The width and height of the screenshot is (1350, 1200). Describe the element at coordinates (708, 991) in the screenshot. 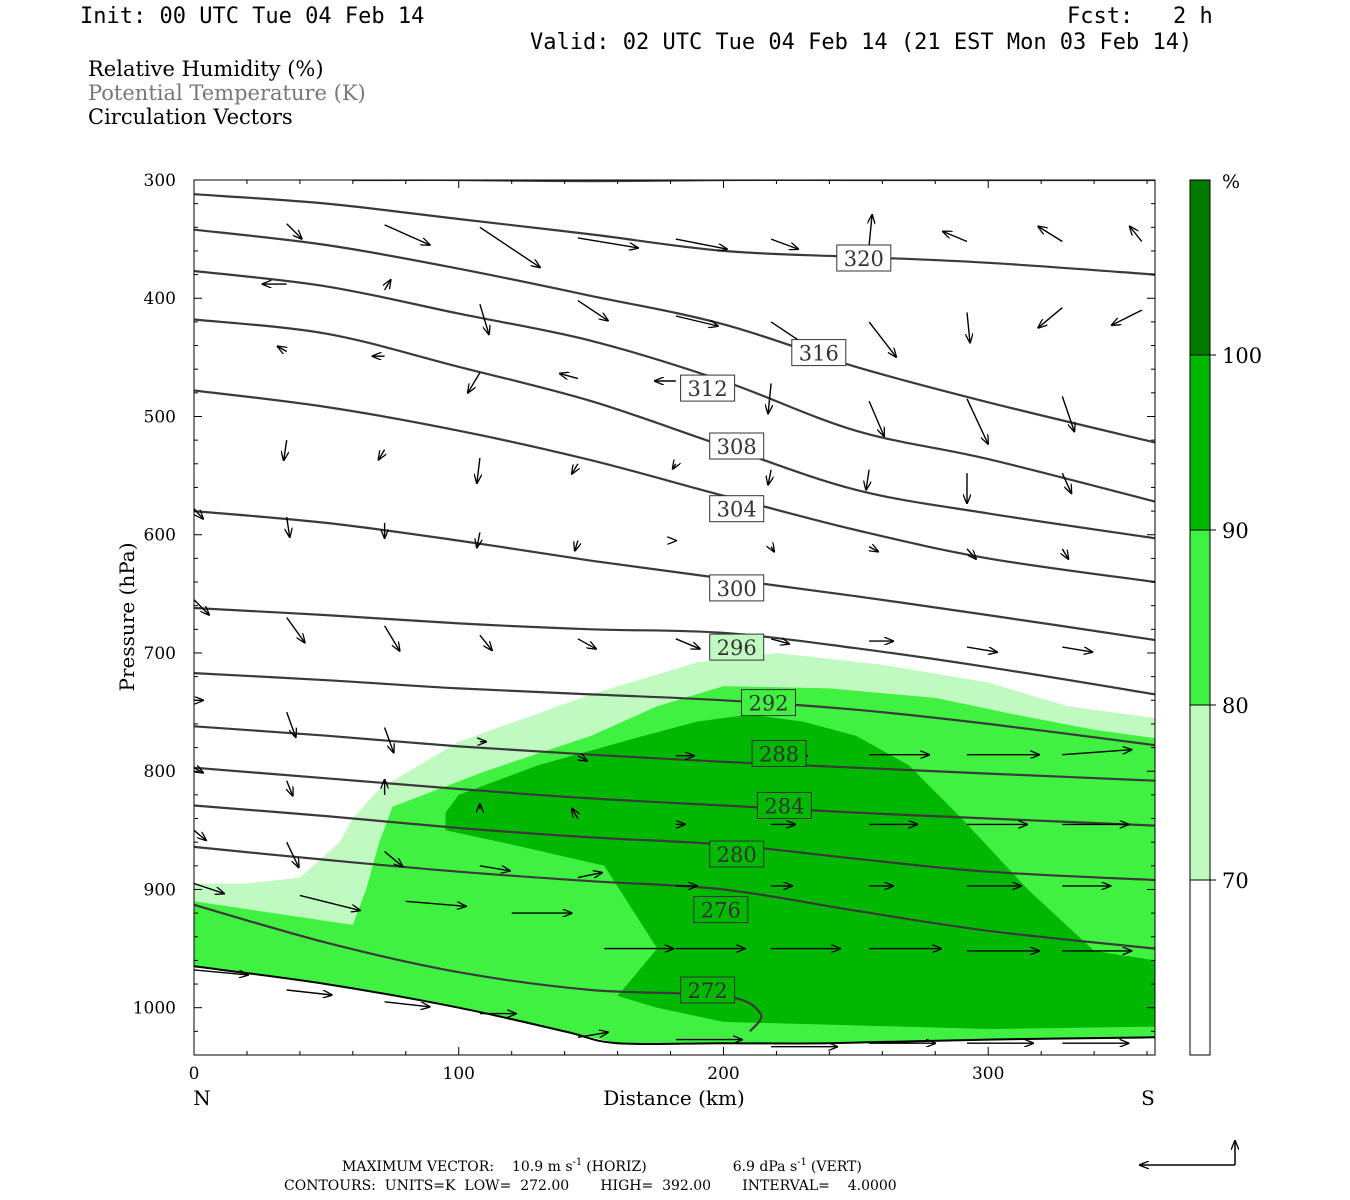

I see `contour-label-text: 272` at that location.